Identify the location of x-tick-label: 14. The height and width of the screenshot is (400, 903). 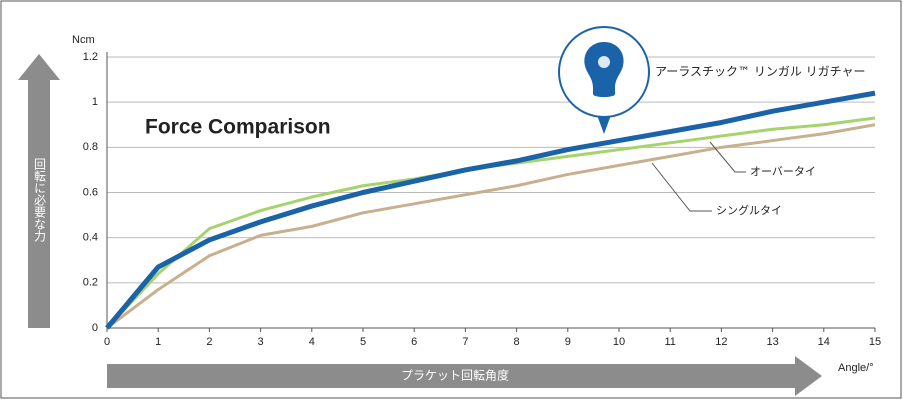
(824, 342).